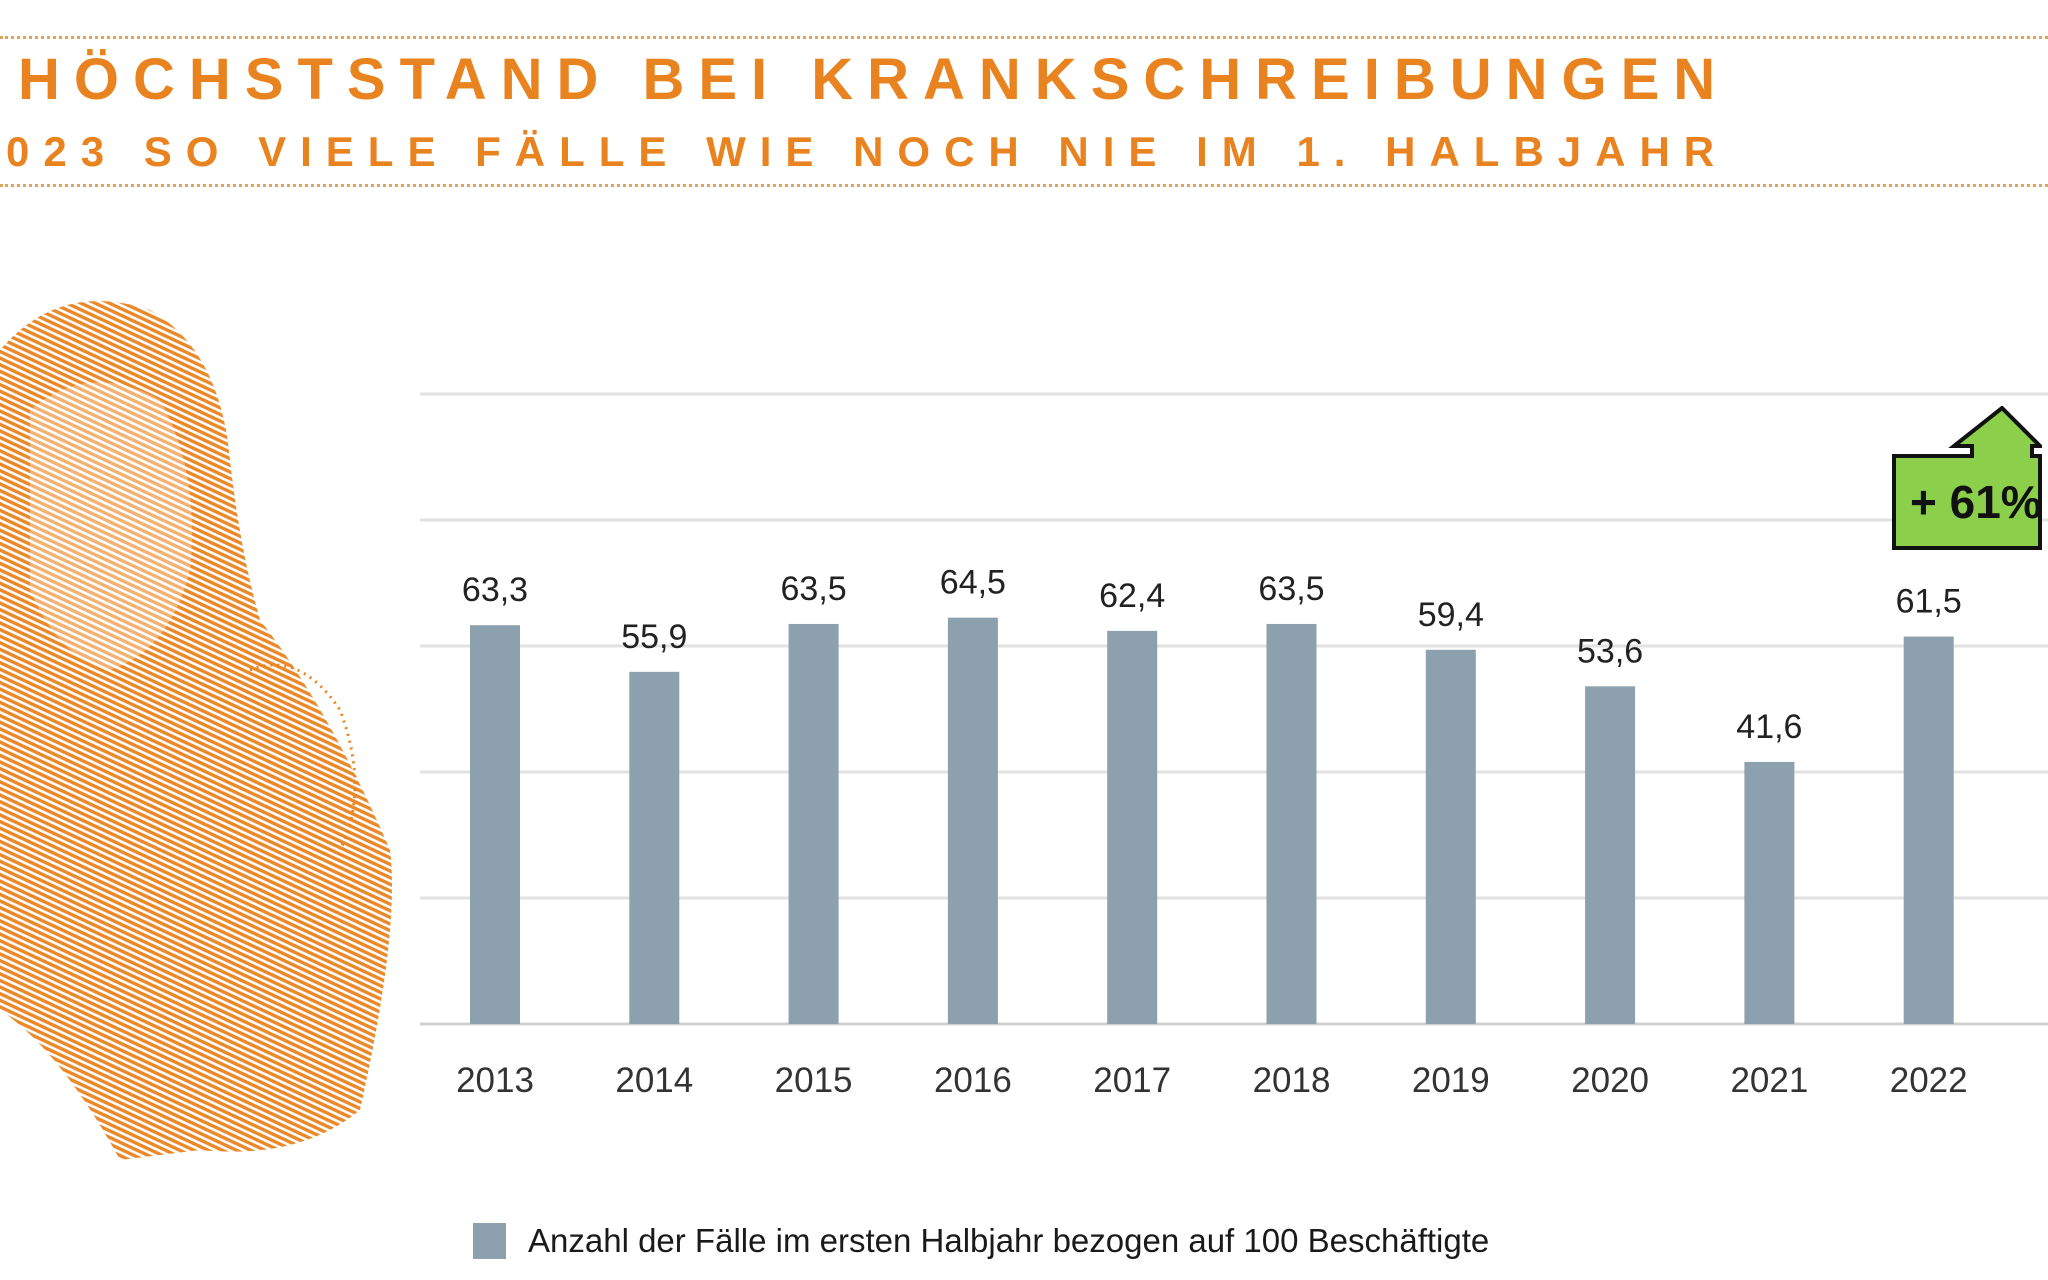 The width and height of the screenshot is (2048, 1280). I want to click on x-tick-label: 2020, so click(1610, 1080).